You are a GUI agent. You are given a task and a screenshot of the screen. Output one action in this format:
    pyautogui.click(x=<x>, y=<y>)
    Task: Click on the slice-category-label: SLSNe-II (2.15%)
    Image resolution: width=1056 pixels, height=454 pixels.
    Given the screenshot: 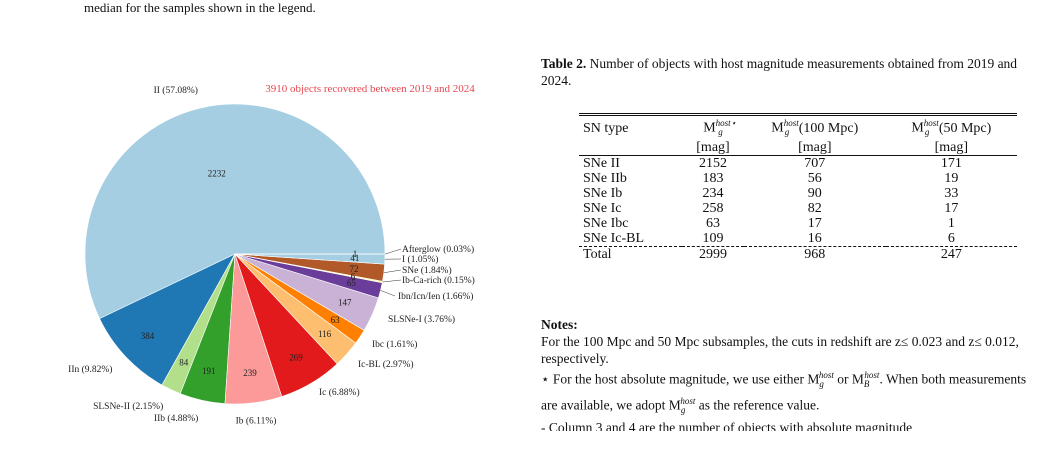 What is the action you would take?
    pyautogui.click(x=128, y=406)
    